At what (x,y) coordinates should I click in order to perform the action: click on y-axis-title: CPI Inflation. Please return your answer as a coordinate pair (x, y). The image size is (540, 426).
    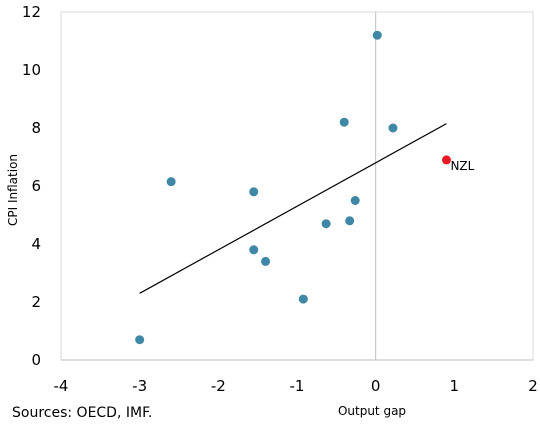
    Looking at the image, I should click on (13, 190).